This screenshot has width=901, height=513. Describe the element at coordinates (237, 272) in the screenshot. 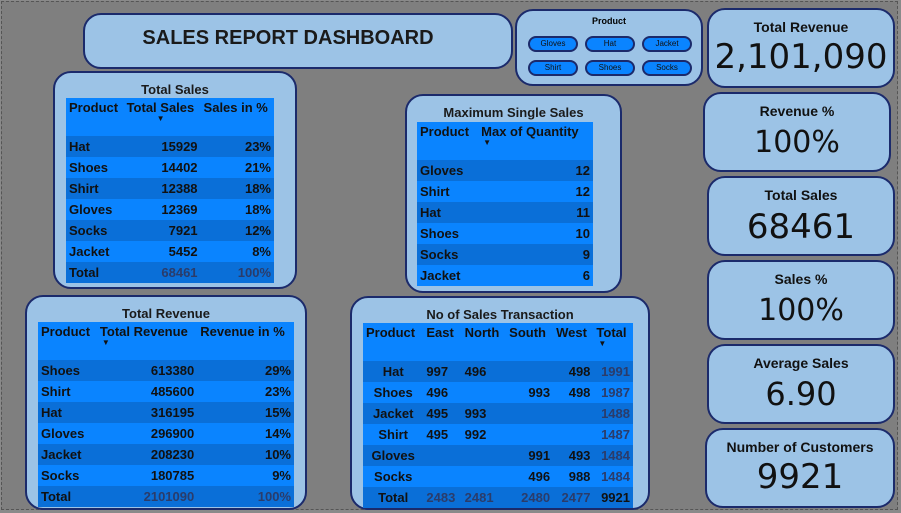

I see `cell: 100%` at that location.